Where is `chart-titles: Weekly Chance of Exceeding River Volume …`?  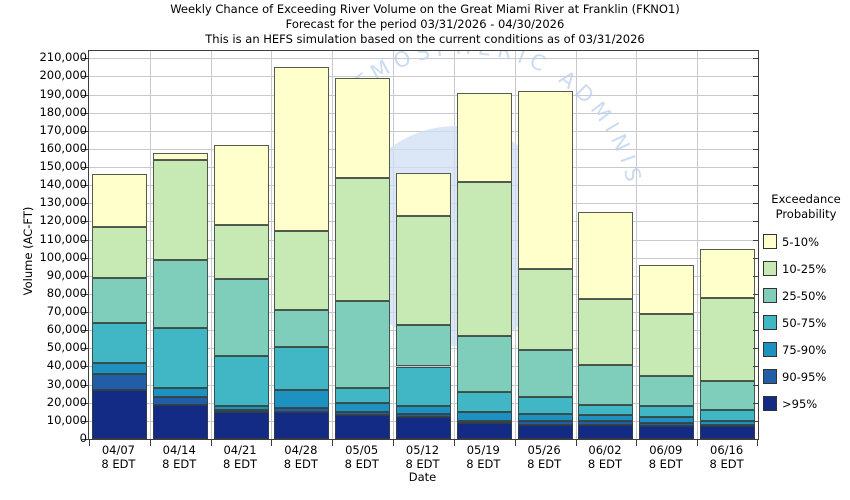
chart-titles: Weekly Chance of Exceeding River Volume … is located at coordinates (425, 24).